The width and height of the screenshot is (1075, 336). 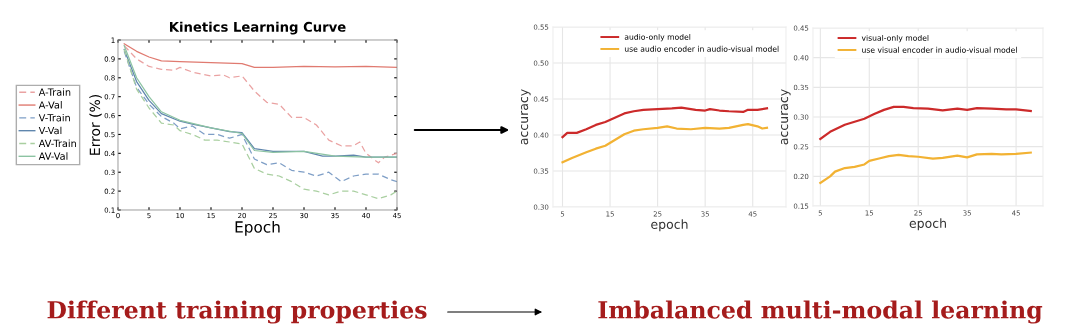 What do you see at coordinates (50, 105) in the screenshot?
I see `legend-label: A-Val` at bounding box center [50, 105].